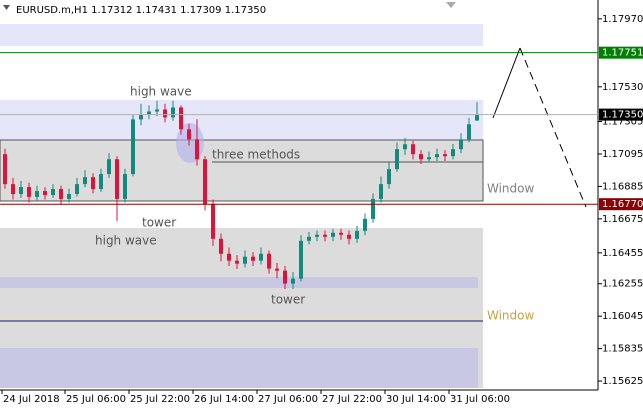 The height and width of the screenshot is (408, 643). What do you see at coordinates (622, 122) in the screenshot?
I see `y-tick-label: 1.17305` at bounding box center [622, 122].